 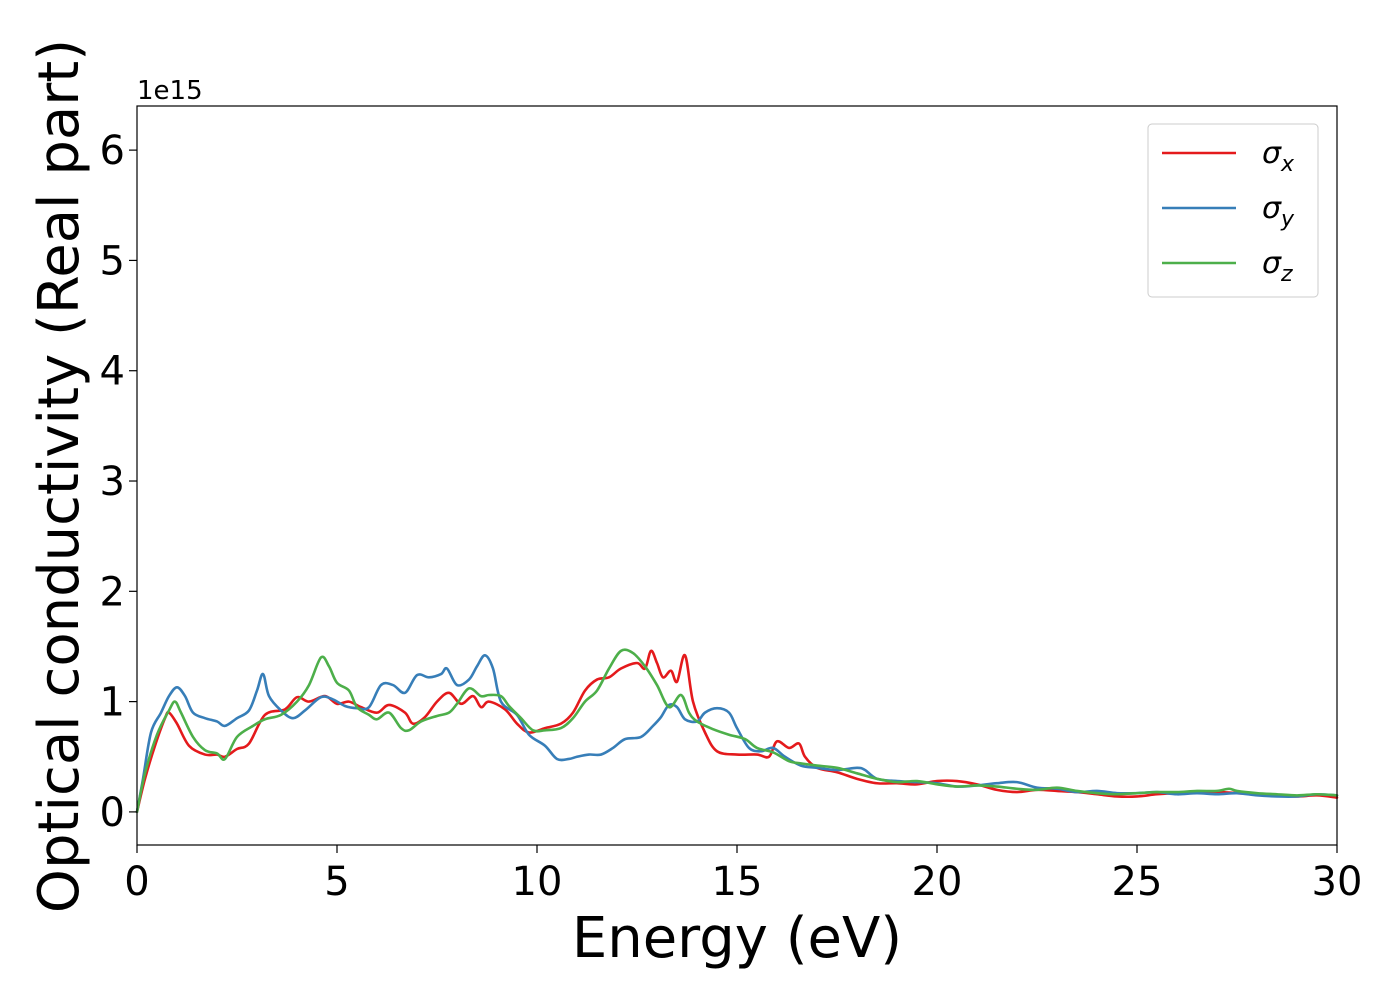 I want to click on legend-label-sigma-z: σz, so click(x=1277, y=266).